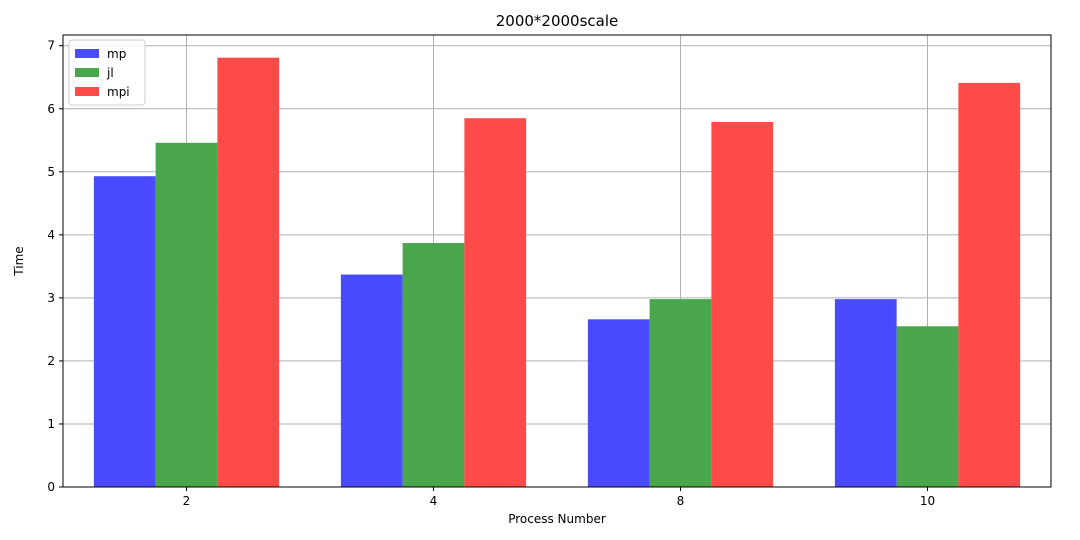 Image resolution: width=1080 pixels, height=540 pixels. I want to click on y-tick-label: 3, so click(51, 298).